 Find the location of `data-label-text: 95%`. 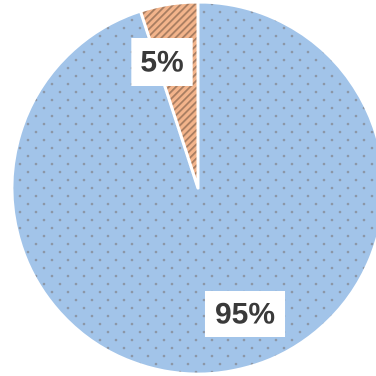

data-label-text: 95% is located at coordinates (245, 314).